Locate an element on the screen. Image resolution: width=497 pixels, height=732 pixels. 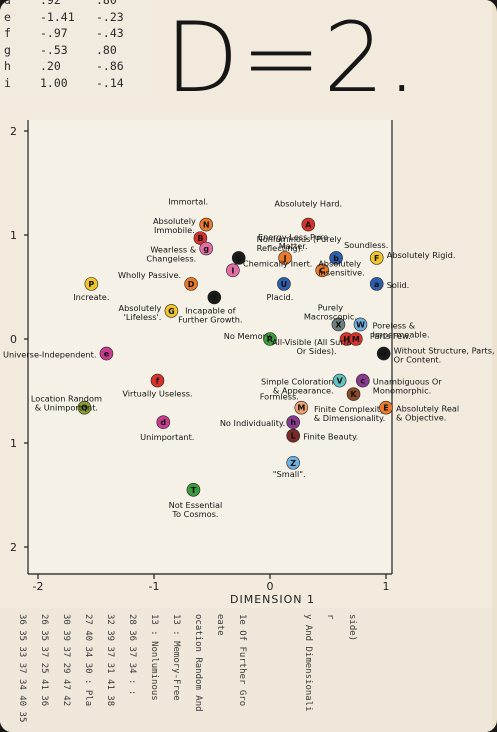
printout-line: y And Dimensionali is located at coordinates (308, 663).